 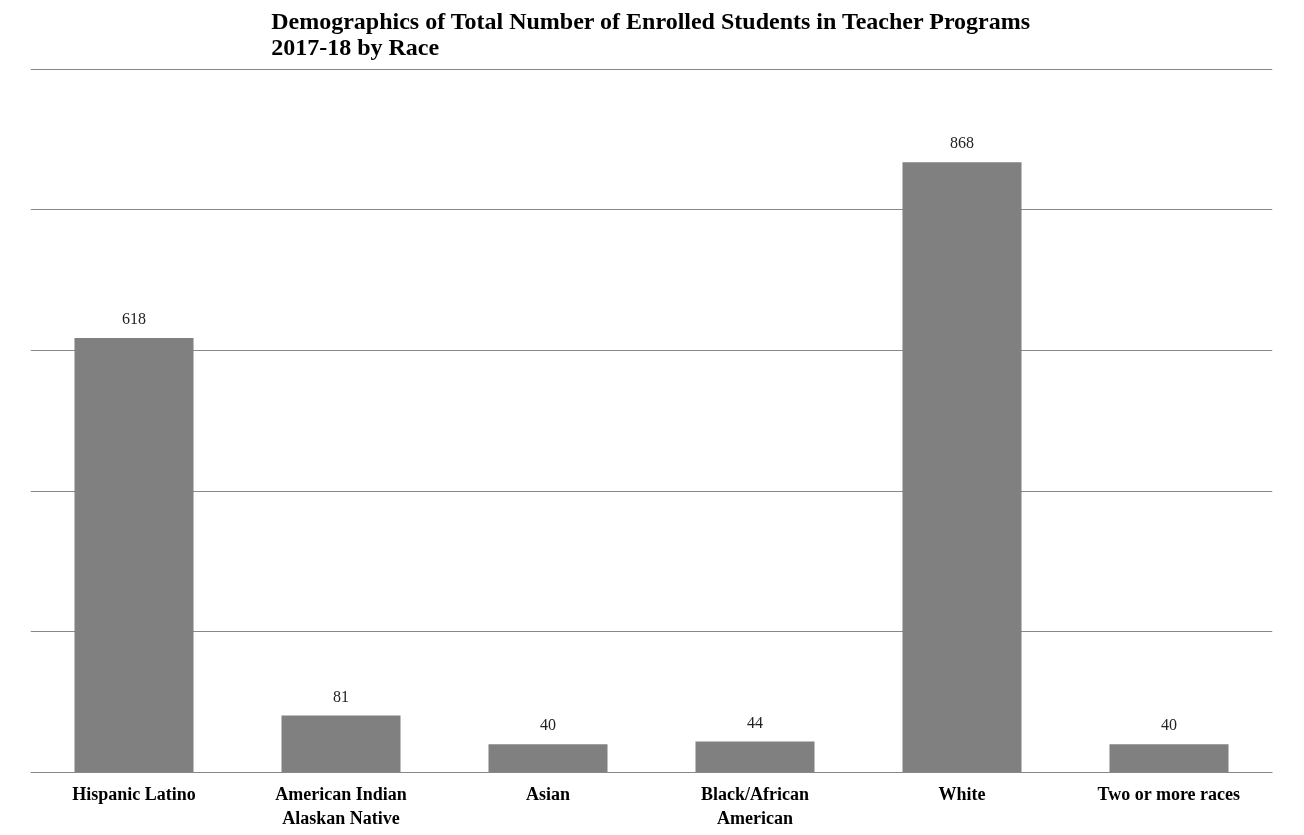 I want to click on x-tick-label: Two or more races, so click(x=1169, y=793).